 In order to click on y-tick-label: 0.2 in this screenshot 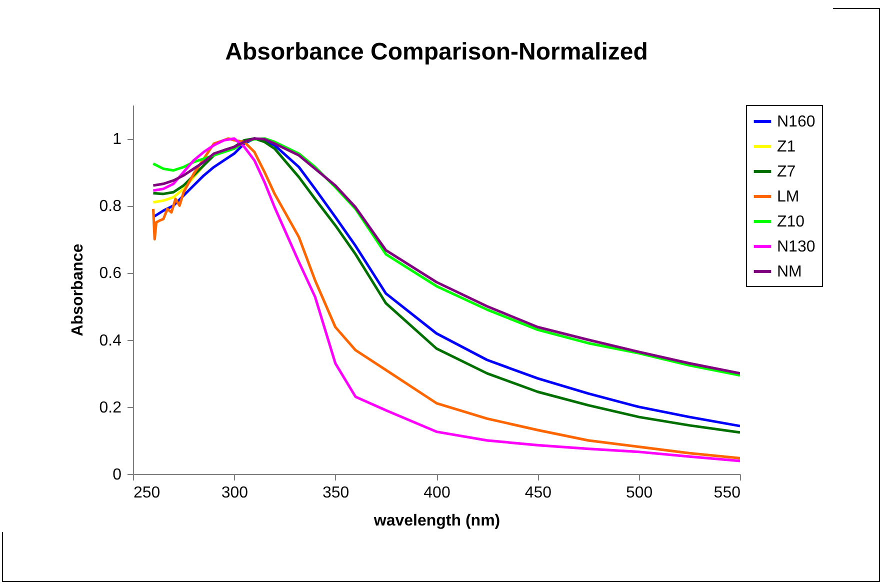, I will do `click(110, 407)`.